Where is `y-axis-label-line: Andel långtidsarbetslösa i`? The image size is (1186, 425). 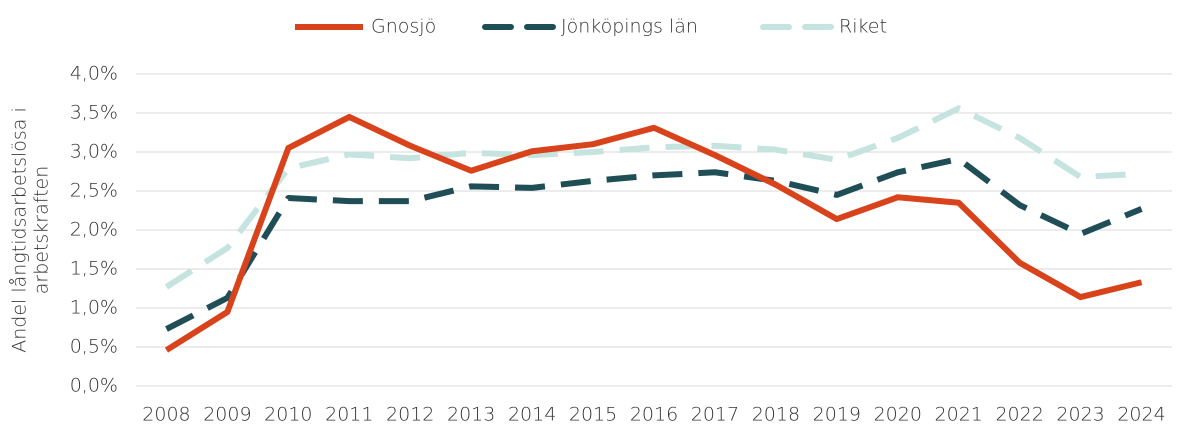
y-axis-label-line: Andel långtidsarbetslösa i is located at coordinates (20, 229).